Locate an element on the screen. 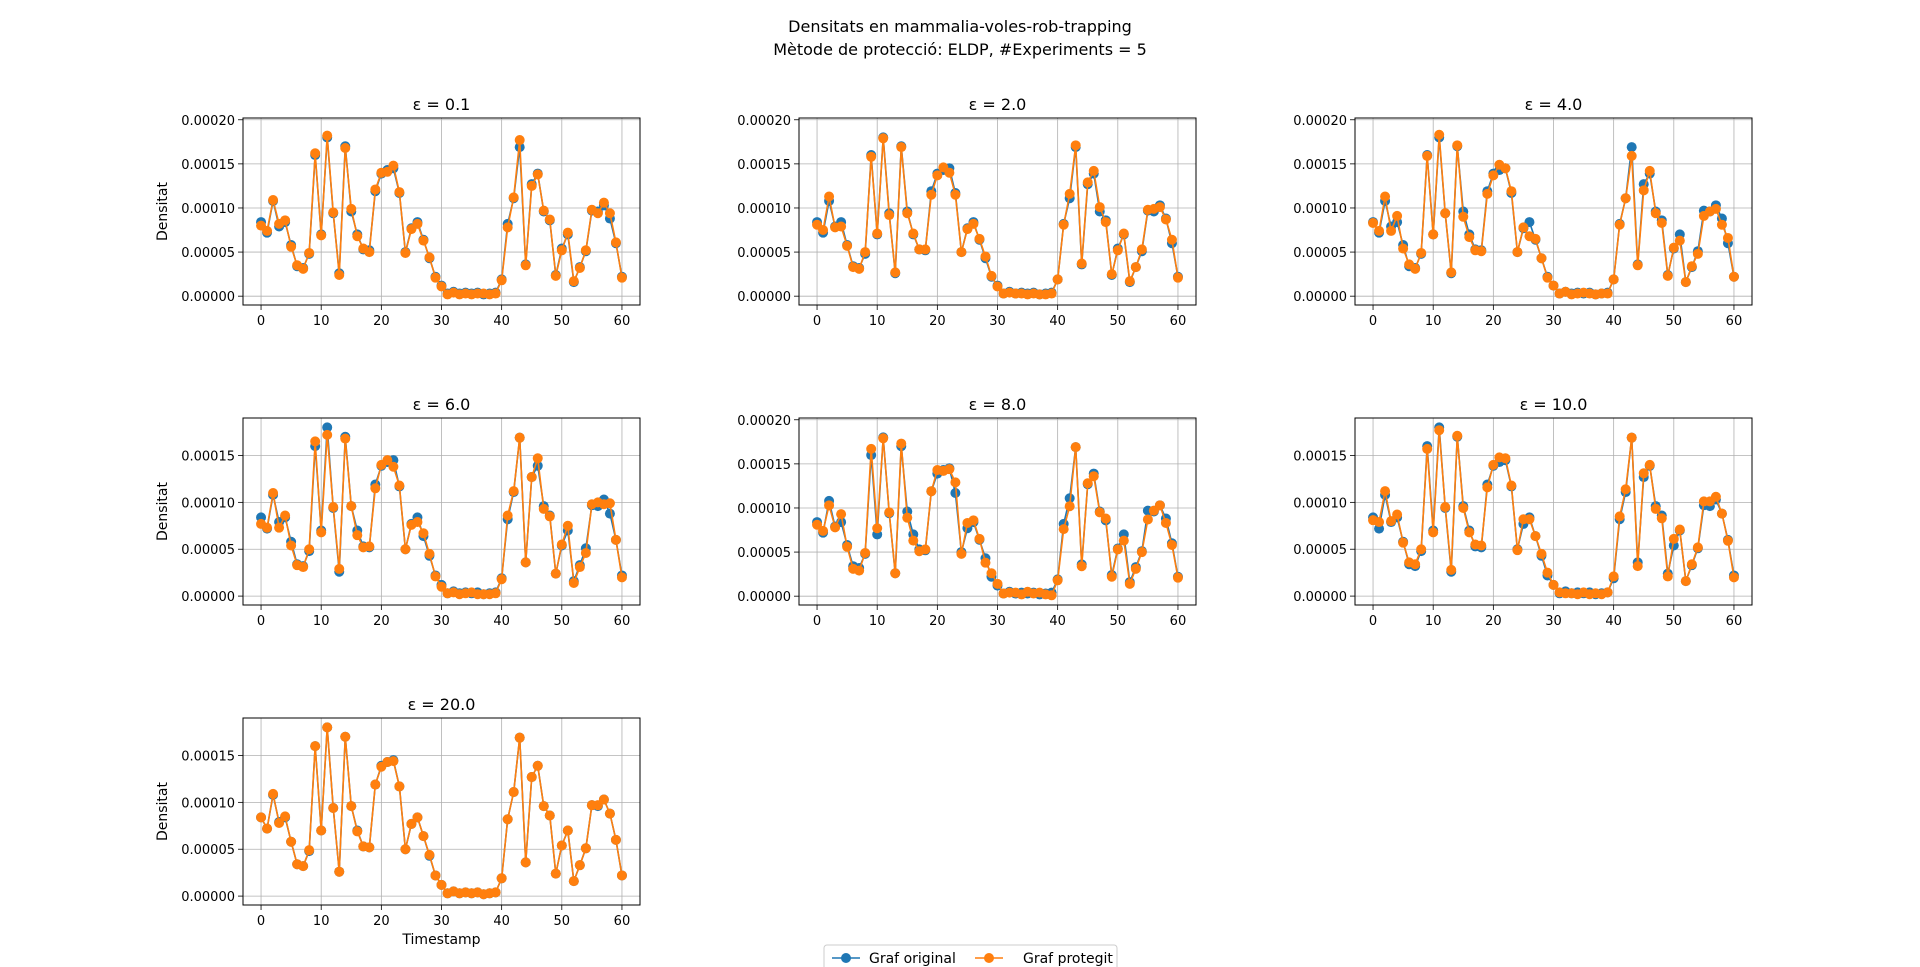 This screenshot has height=967, width=1920. legend-marker-original is located at coordinates (846, 958).